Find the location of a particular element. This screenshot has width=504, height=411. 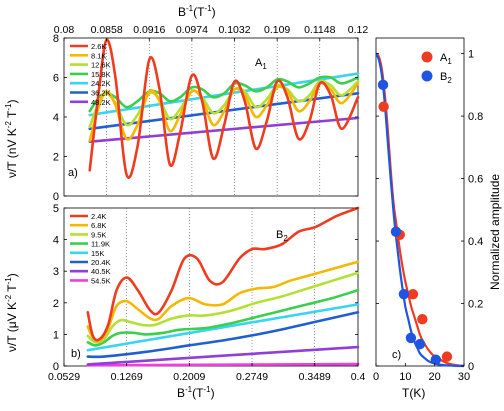

series-line-12.6K is located at coordinates (224, 104).